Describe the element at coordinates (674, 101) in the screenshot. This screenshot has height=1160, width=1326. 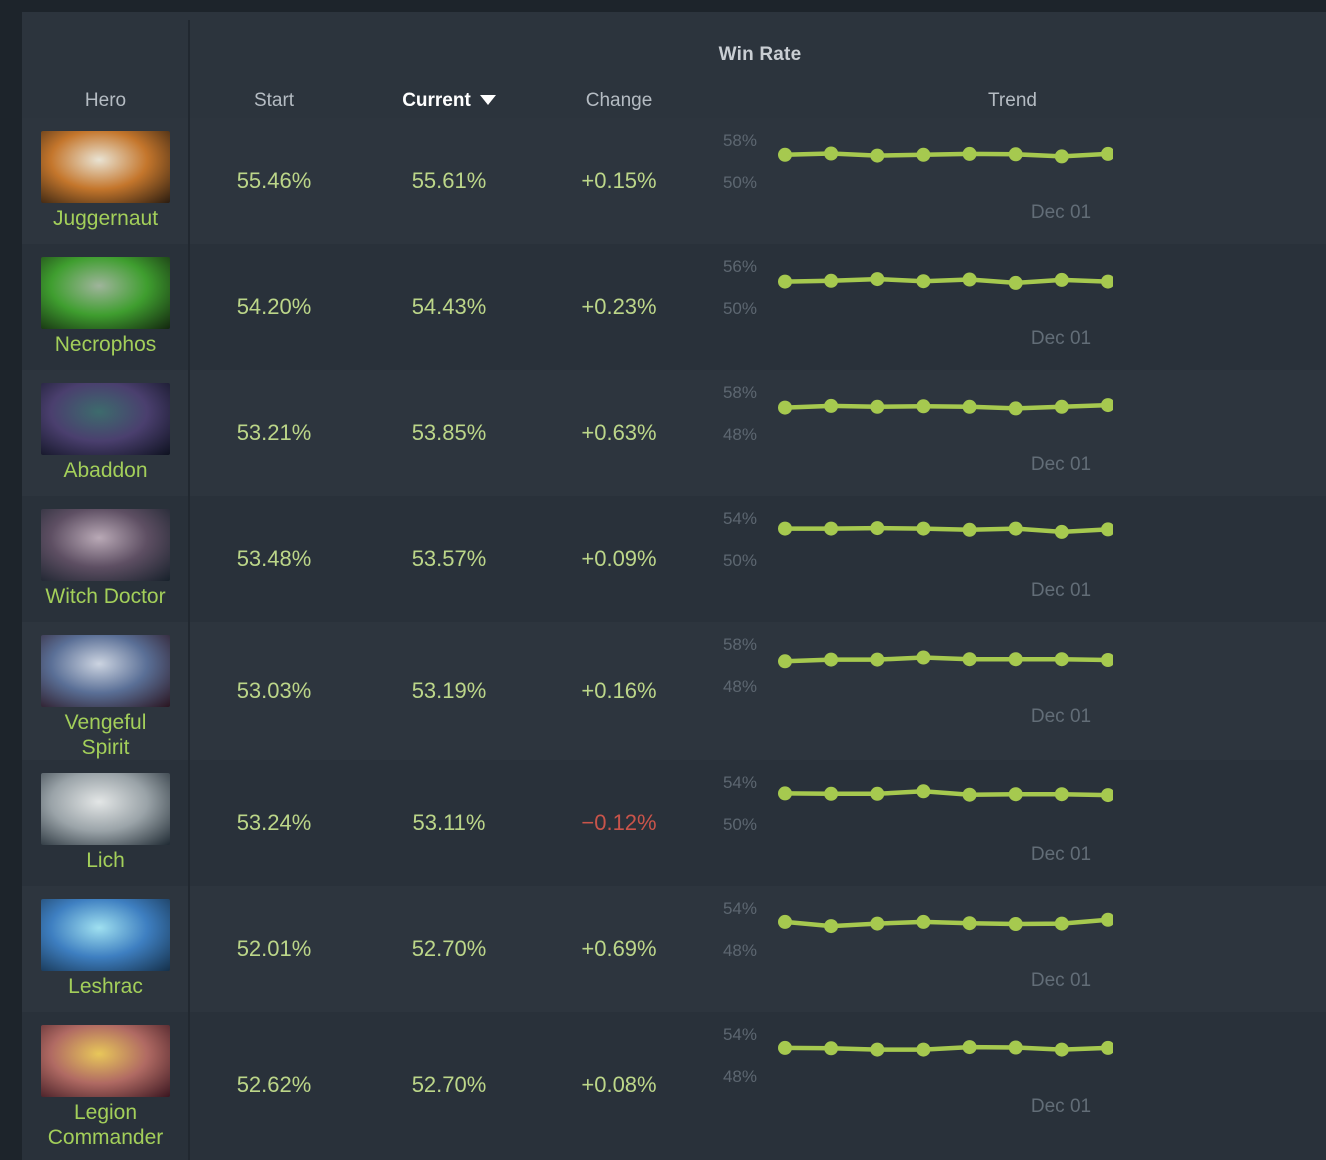
I see `column-headers: Hero Start Current Change Trend` at that location.